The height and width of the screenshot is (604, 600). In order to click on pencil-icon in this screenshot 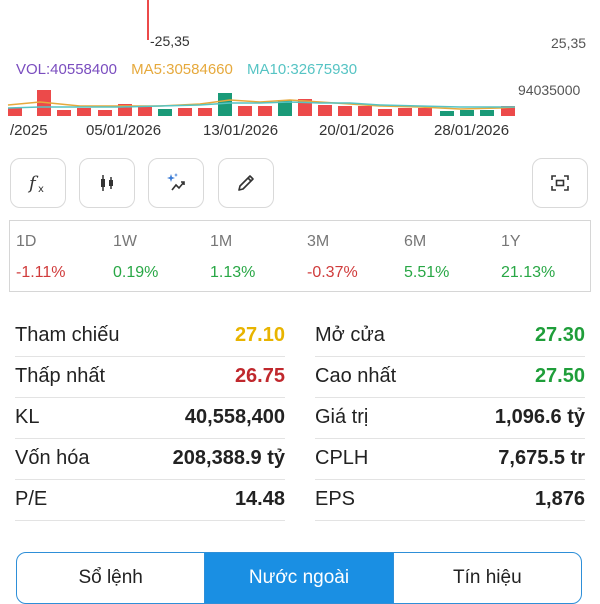, I will do `click(246, 183)`.